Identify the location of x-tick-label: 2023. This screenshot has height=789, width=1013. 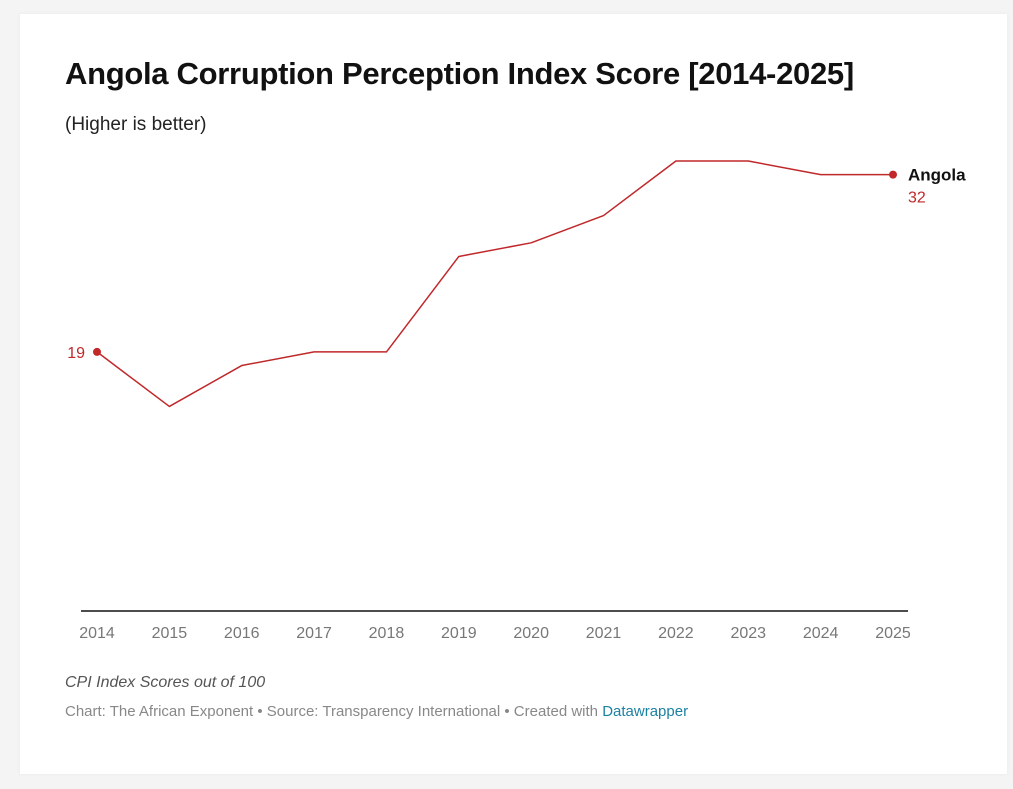
(748, 633).